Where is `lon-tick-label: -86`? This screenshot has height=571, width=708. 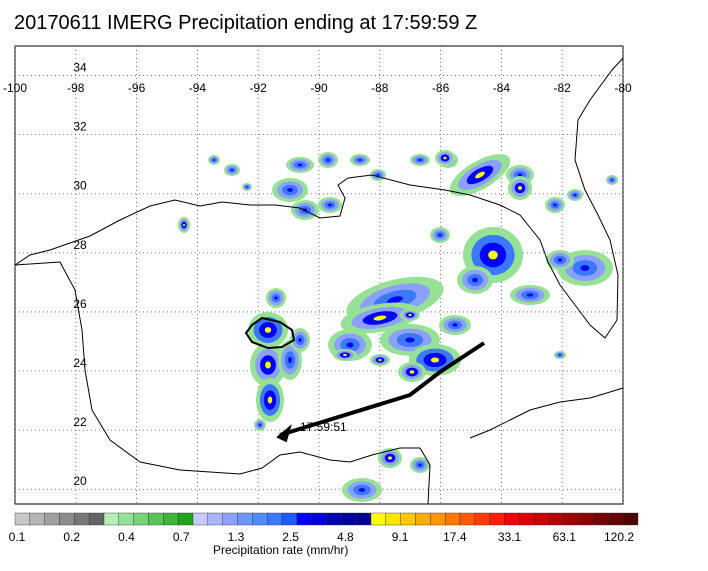 lon-tick-label: -86 is located at coordinates (441, 88).